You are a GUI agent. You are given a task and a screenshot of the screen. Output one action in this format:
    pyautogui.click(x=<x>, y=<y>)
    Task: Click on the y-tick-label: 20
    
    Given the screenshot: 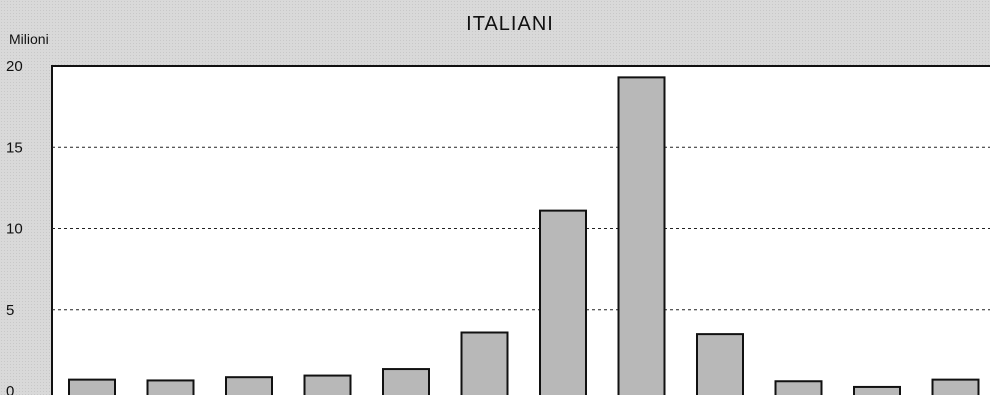 What is the action you would take?
    pyautogui.click(x=14, y=66)
    